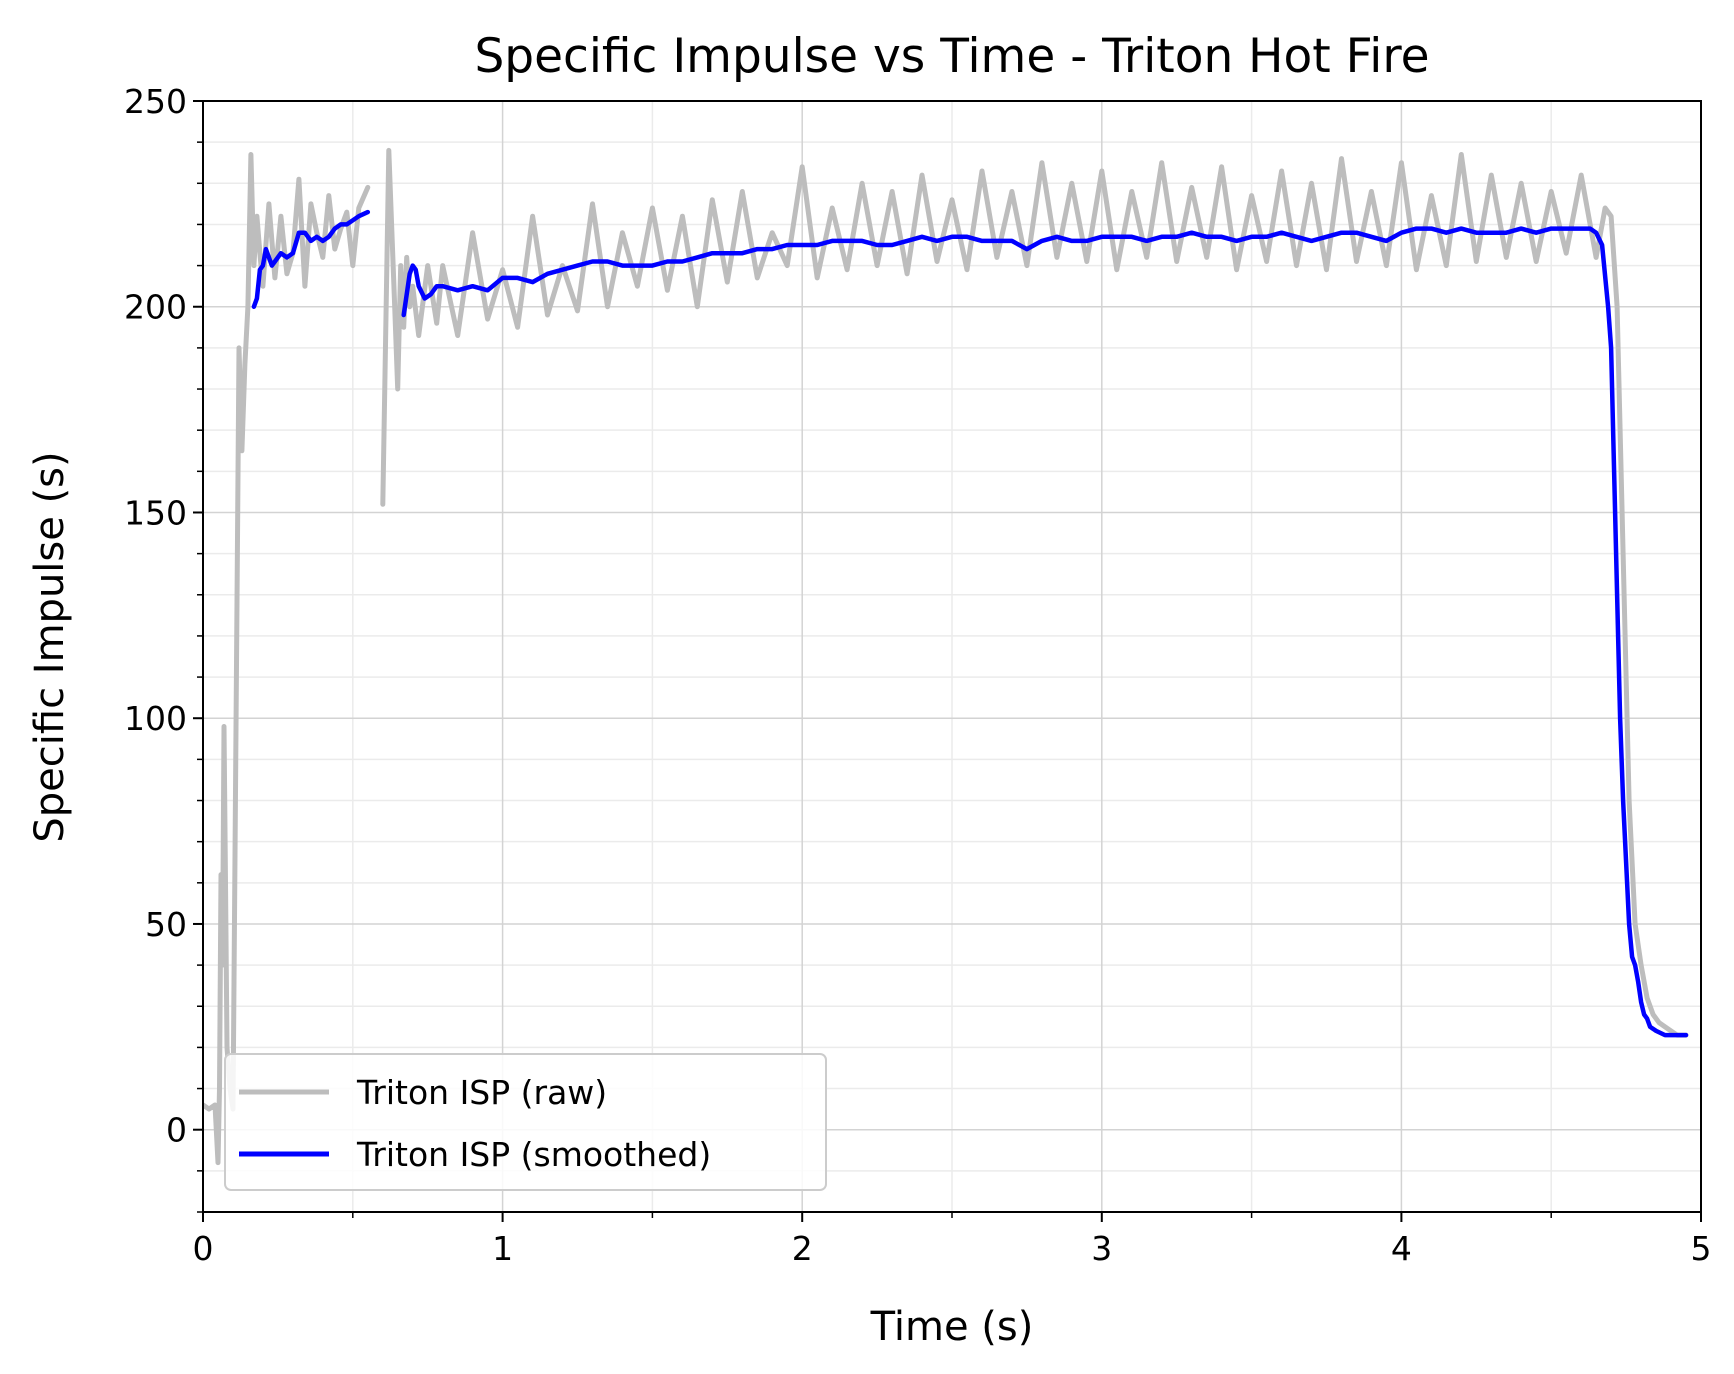 The width and height of the screenshot is (1734, 1374). Describe the element at coordinates (1401, 1248) in the screenshot. I see `x-tick-label: 4` at that location.